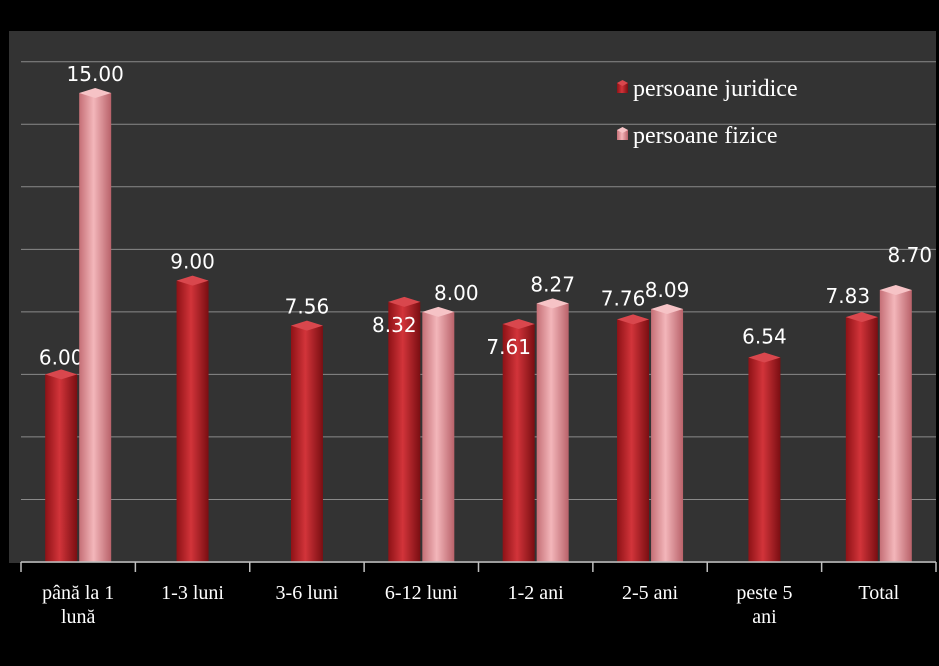  What do you see at coordinates (552, 284) in the screenshot?
I see `data-label: 8.27` at bounding box center [552, 284].